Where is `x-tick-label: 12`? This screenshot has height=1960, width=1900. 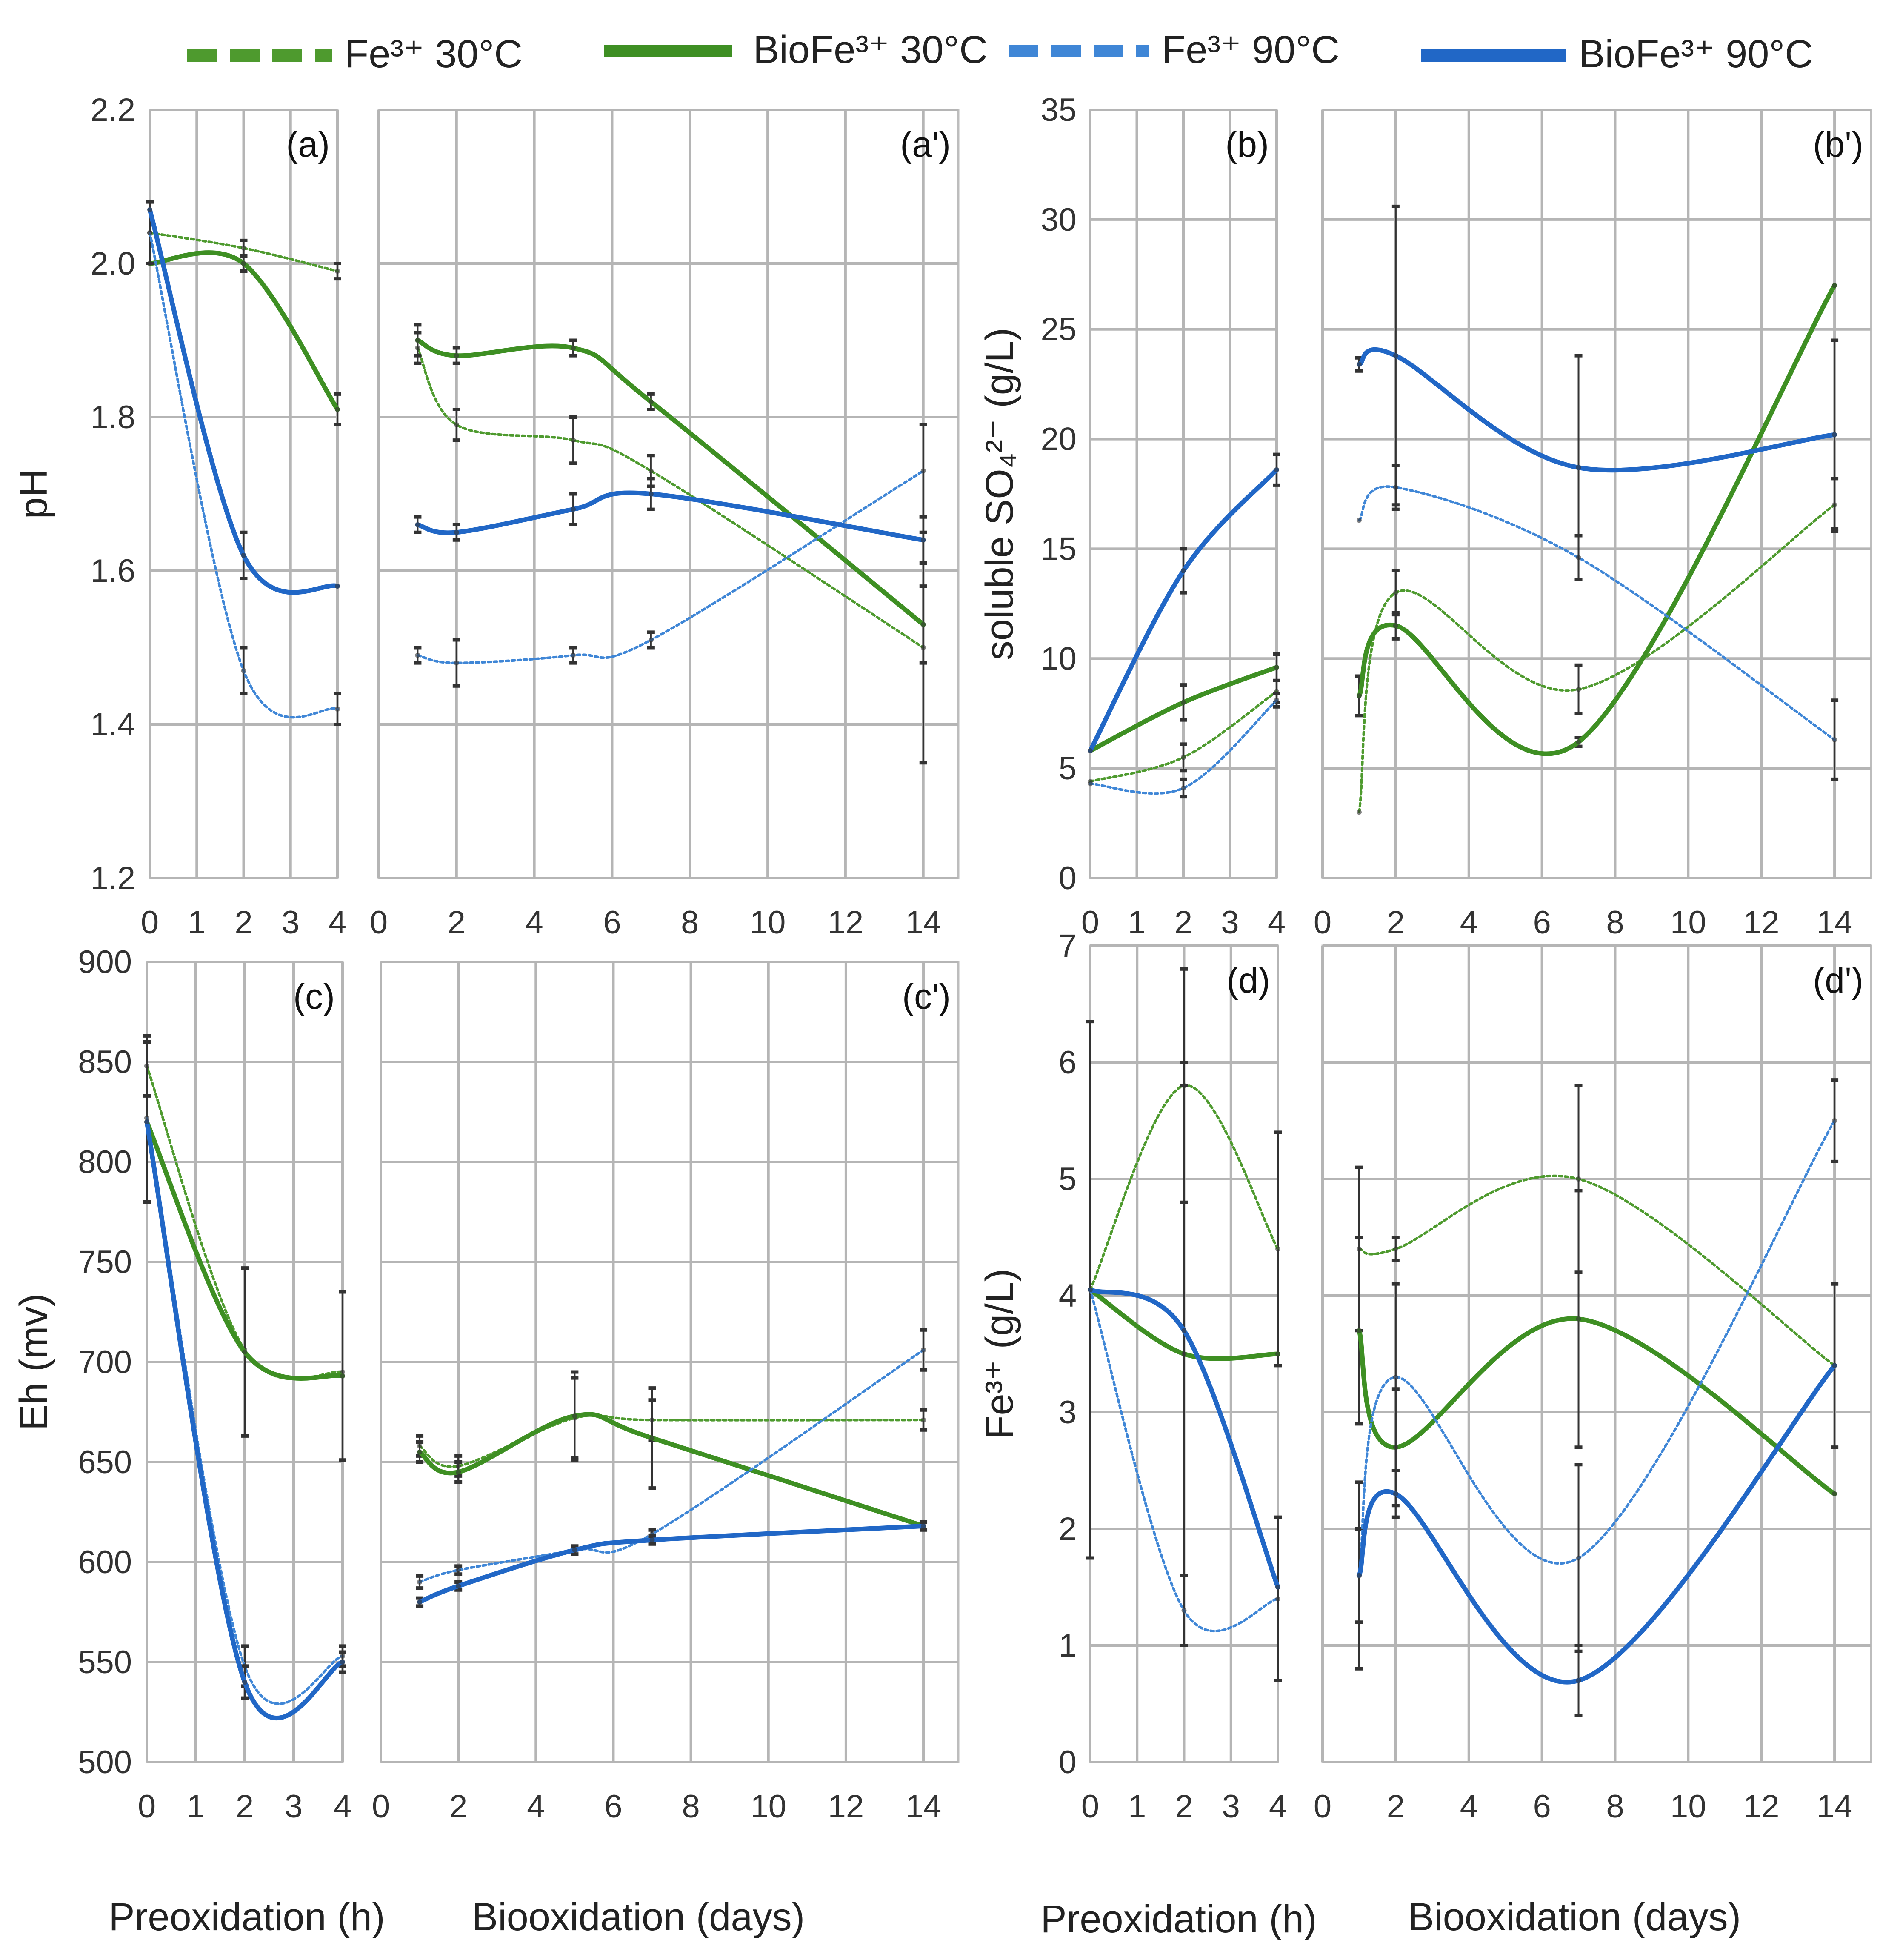
x-tick-label: 12 is located at coordinates (846, 923).